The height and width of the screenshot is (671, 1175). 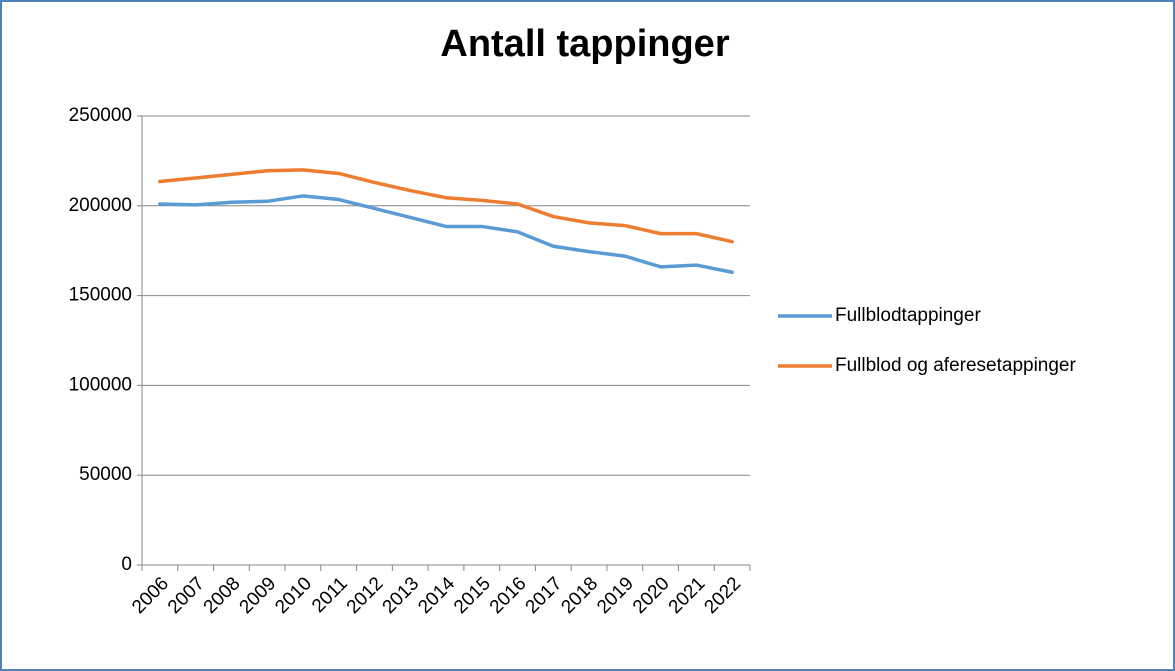 What do you see at coordinates (126, 564) in the screenshot?
I see `y-tick-label: 0` at bounding box center [126, 564].